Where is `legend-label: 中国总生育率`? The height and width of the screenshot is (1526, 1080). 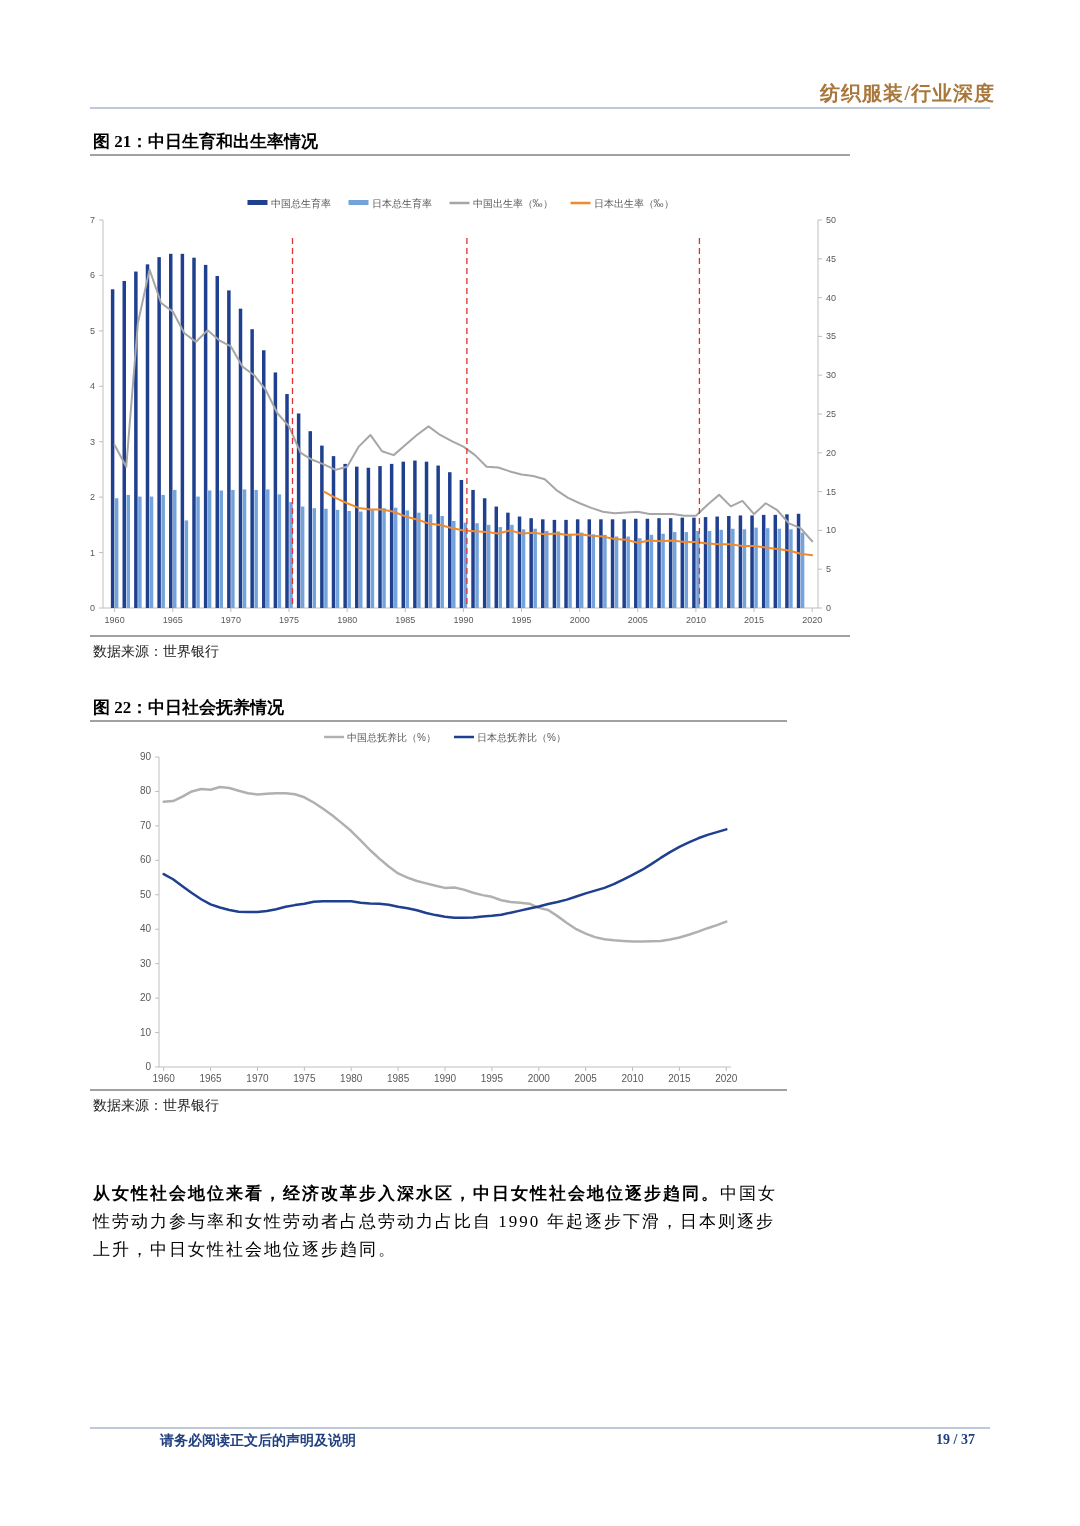
legend-label: 中国总生育率 is located at coordinates (300, 203).